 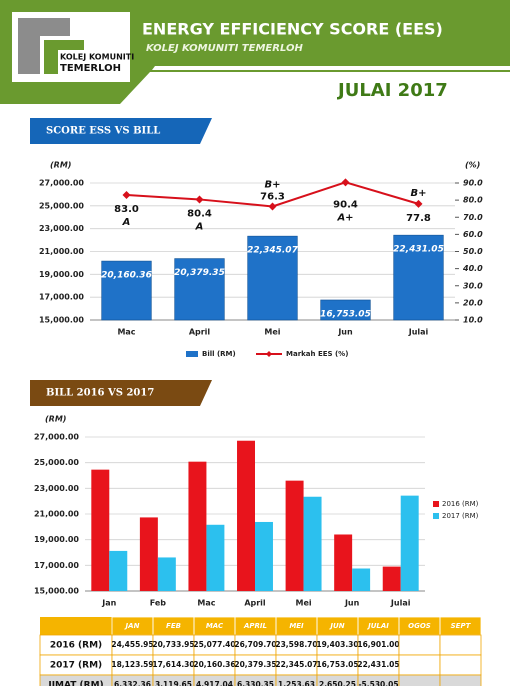 I want to click on table-header: MEI, so click(x=296, y=626).